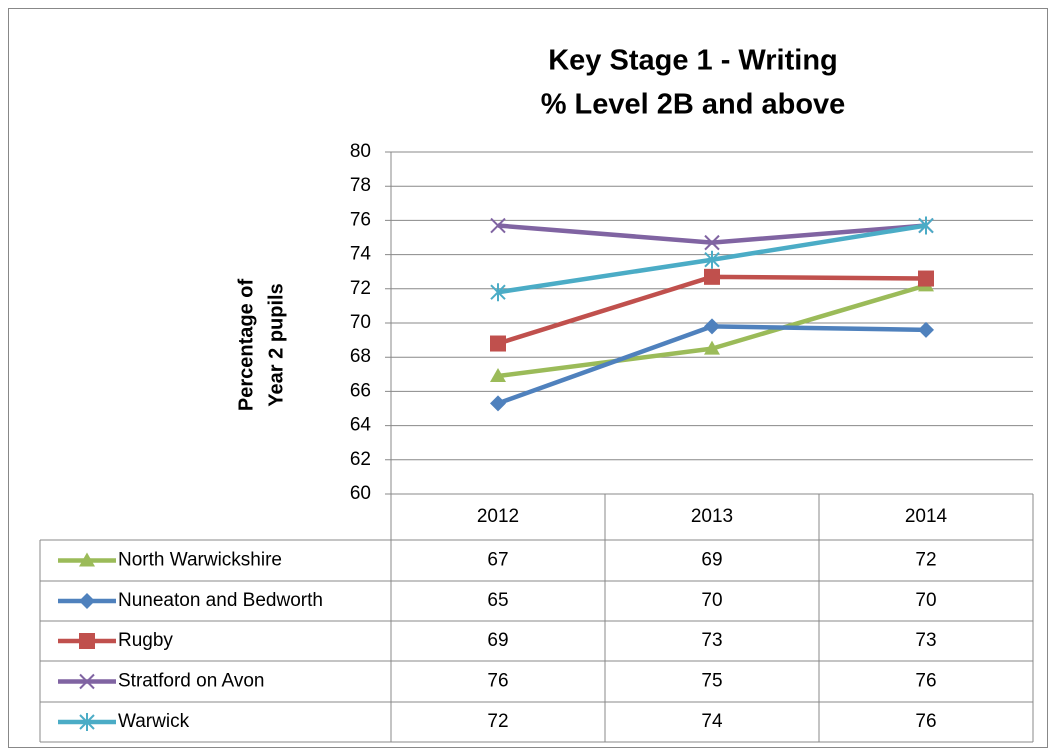 This screenshot has width=1056, height=754. Describe the element at coordinates (360, 185) in the screenshot. I see `y-tick-label: 78` at that location.